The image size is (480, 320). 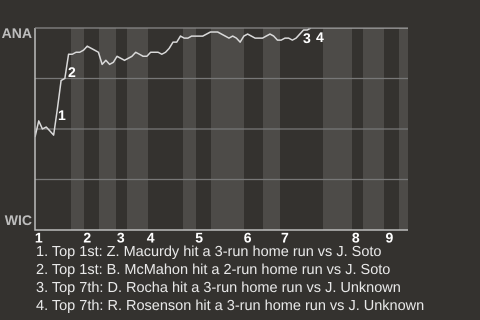 What do you see at coordinates (214, 270) in the screenshot?
I see `text: 2. Top 1st: B. McMahon hit a 2-run home run vs J. Soto` at bounding box center [214, 270].